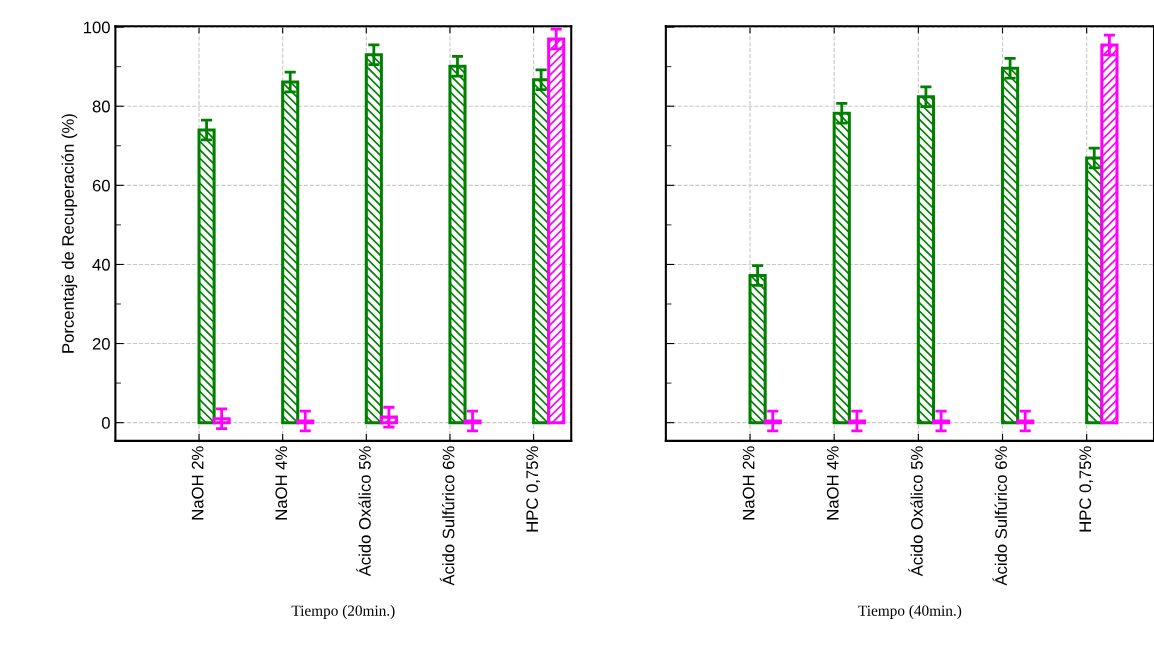 The image size is (1154, 658). I want to click on y-tick-label: 100, so click(97, 27).